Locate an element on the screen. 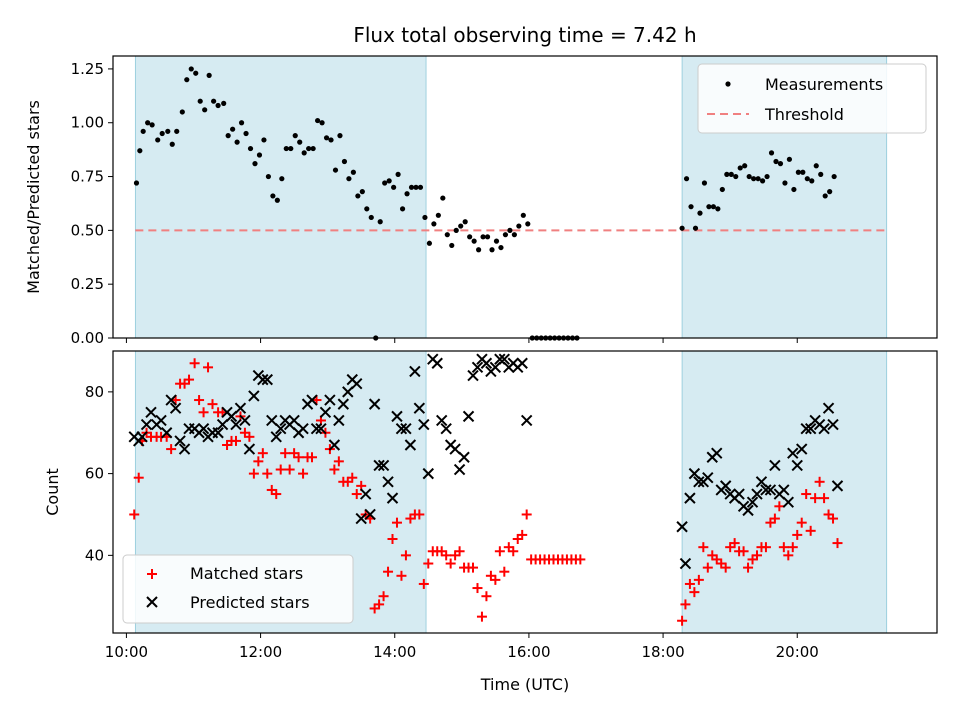  top-y-tick-label: 0.00 is located at coordinates (87, 338).